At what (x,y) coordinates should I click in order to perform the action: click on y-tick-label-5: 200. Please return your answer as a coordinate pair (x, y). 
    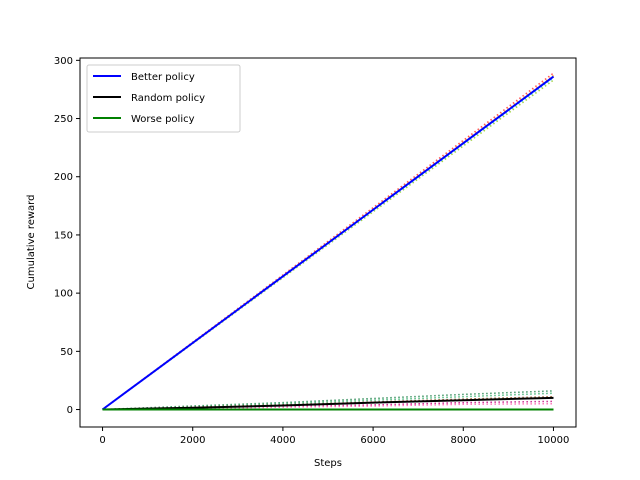
    Looking at the image, I should click on (63, 177).